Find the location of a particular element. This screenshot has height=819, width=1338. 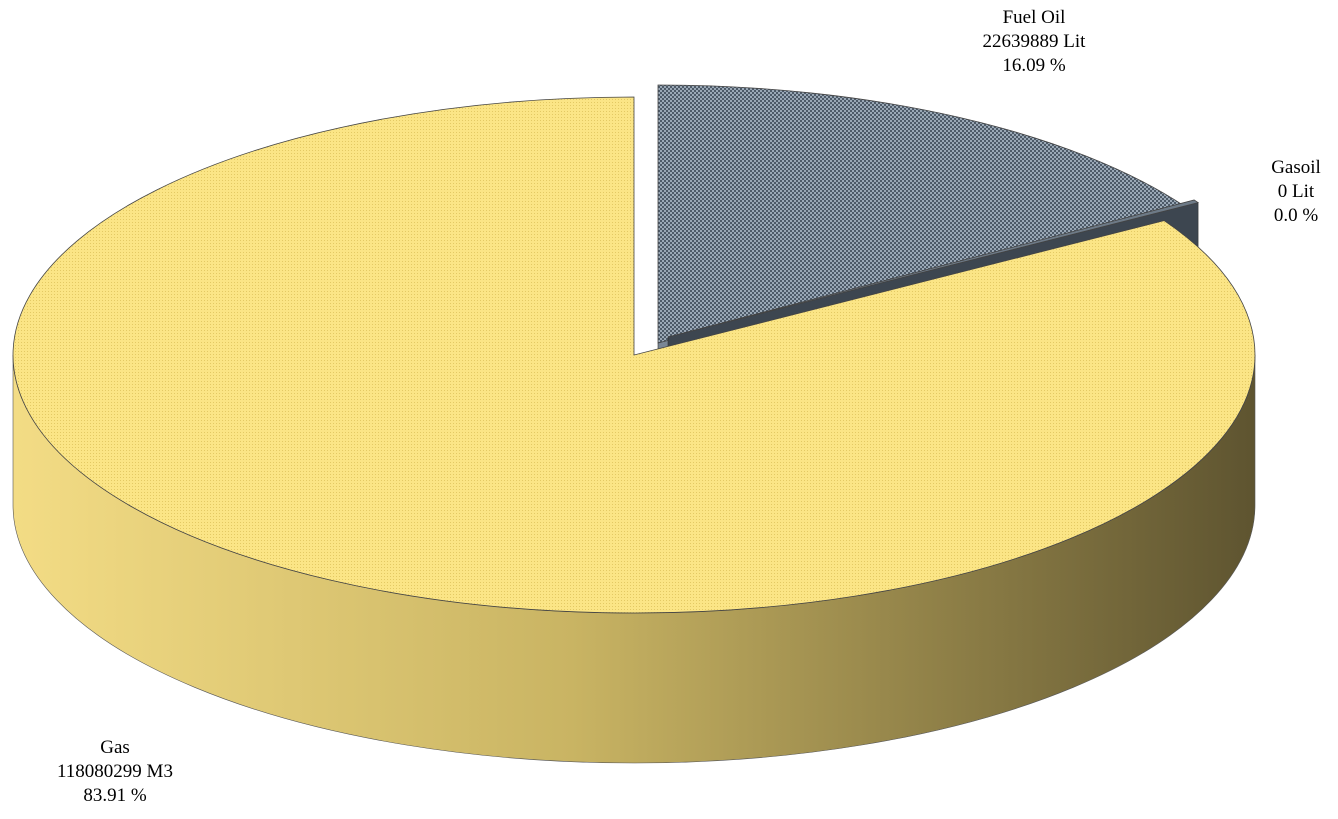

slice-gasoil-top is located at coordinates (933, 268).